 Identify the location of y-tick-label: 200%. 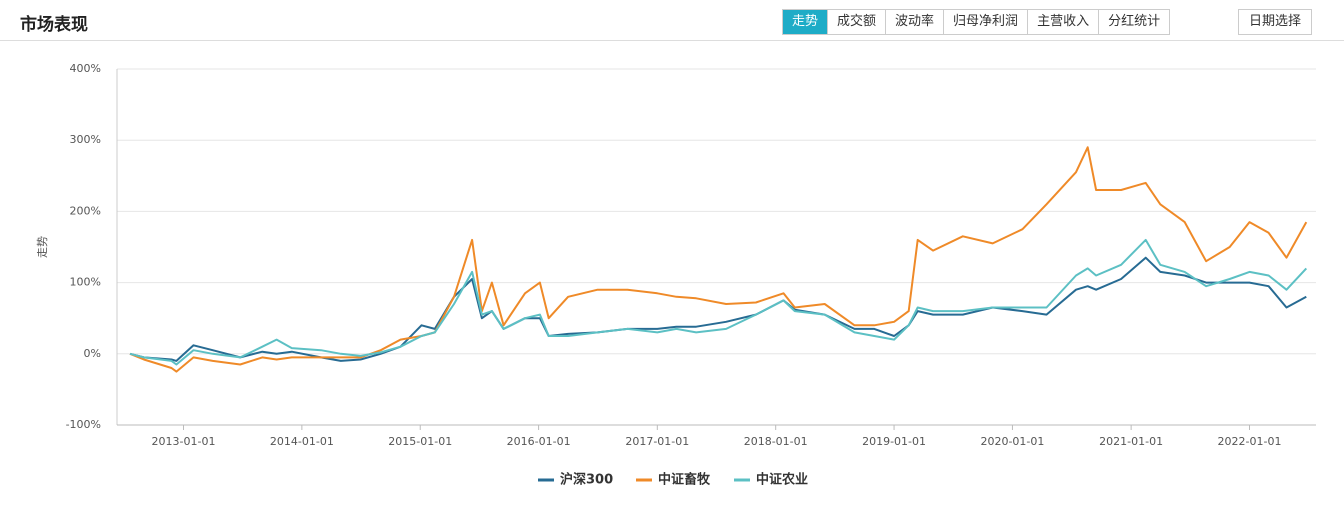
(85, 210).